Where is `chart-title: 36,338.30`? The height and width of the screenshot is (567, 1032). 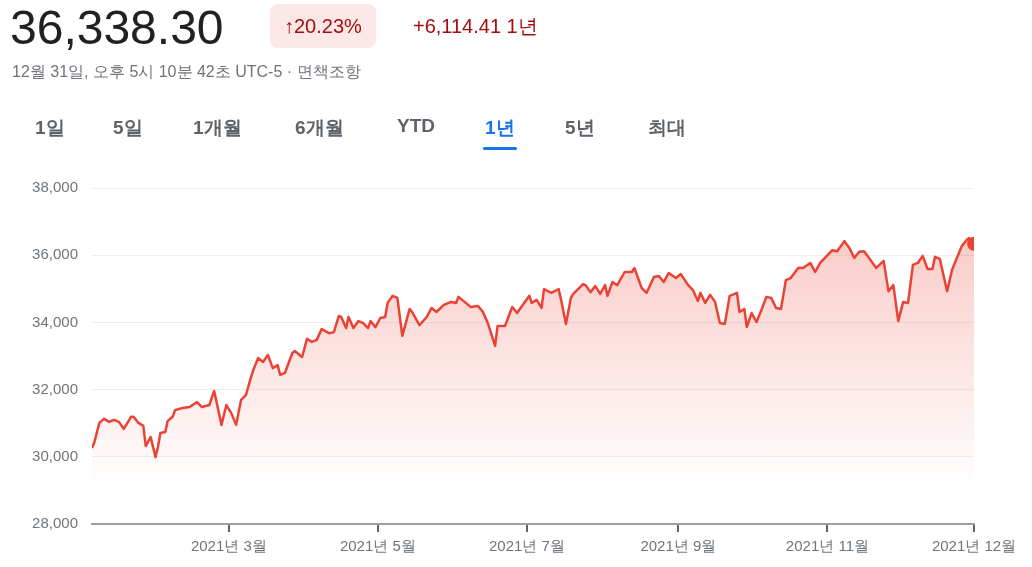
chart-title: 36,338.30 is located at coordinates (117, 27).